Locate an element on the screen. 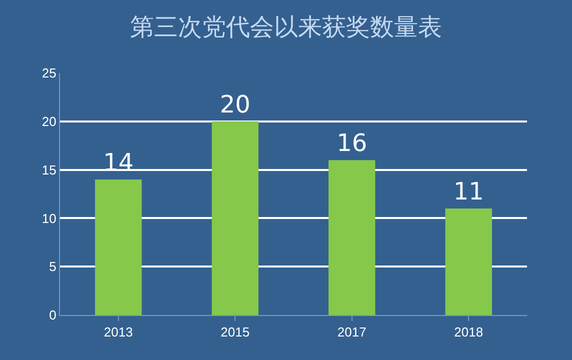 The width and height of the screenshot is (572, 360). x-tick-label: 2013 is located at coordinates (118, 332).